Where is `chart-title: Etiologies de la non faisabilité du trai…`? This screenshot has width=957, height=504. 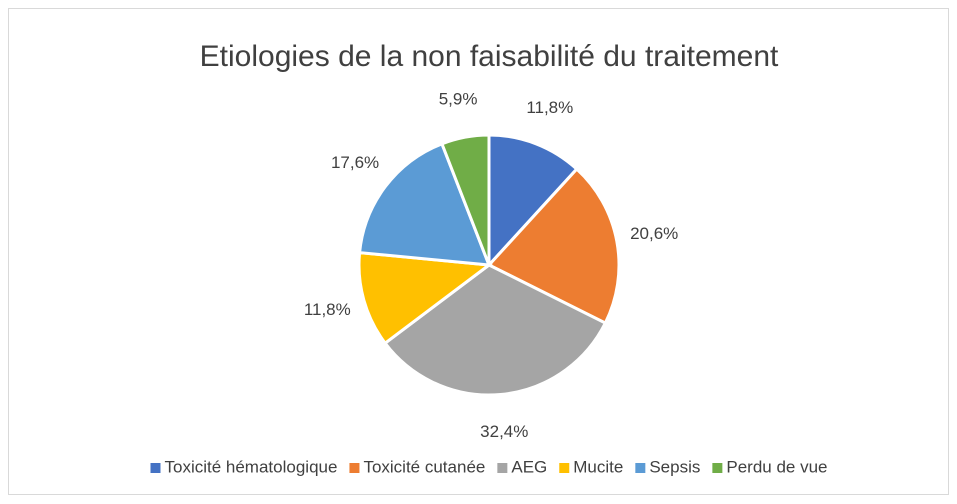
chart-title: Etiologies de la non faisabilité du trai… is located at coordinates (489, 56).